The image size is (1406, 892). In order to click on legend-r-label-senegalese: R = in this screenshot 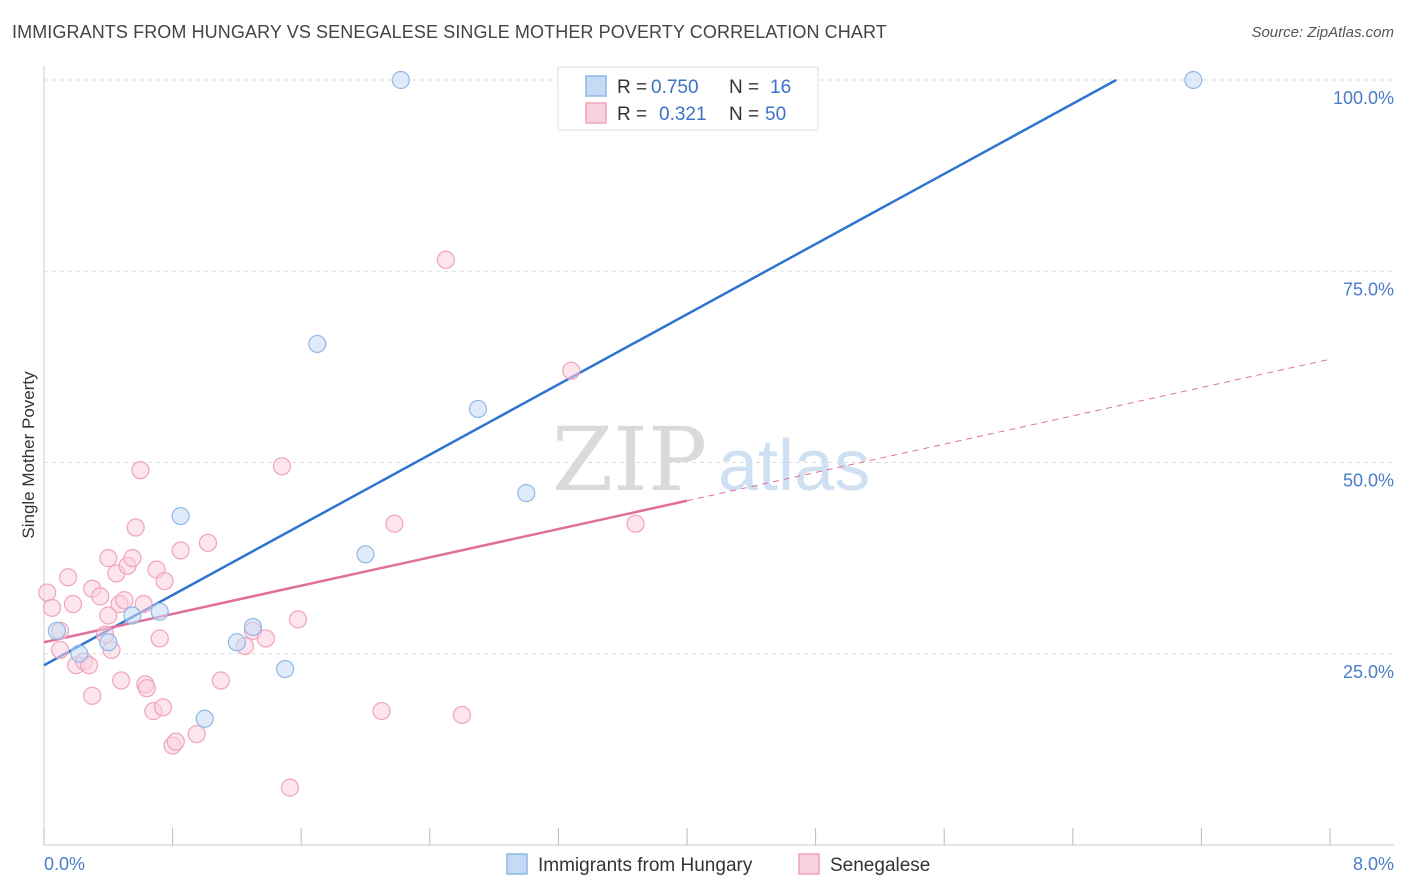, I will do `click(632, 114)`.